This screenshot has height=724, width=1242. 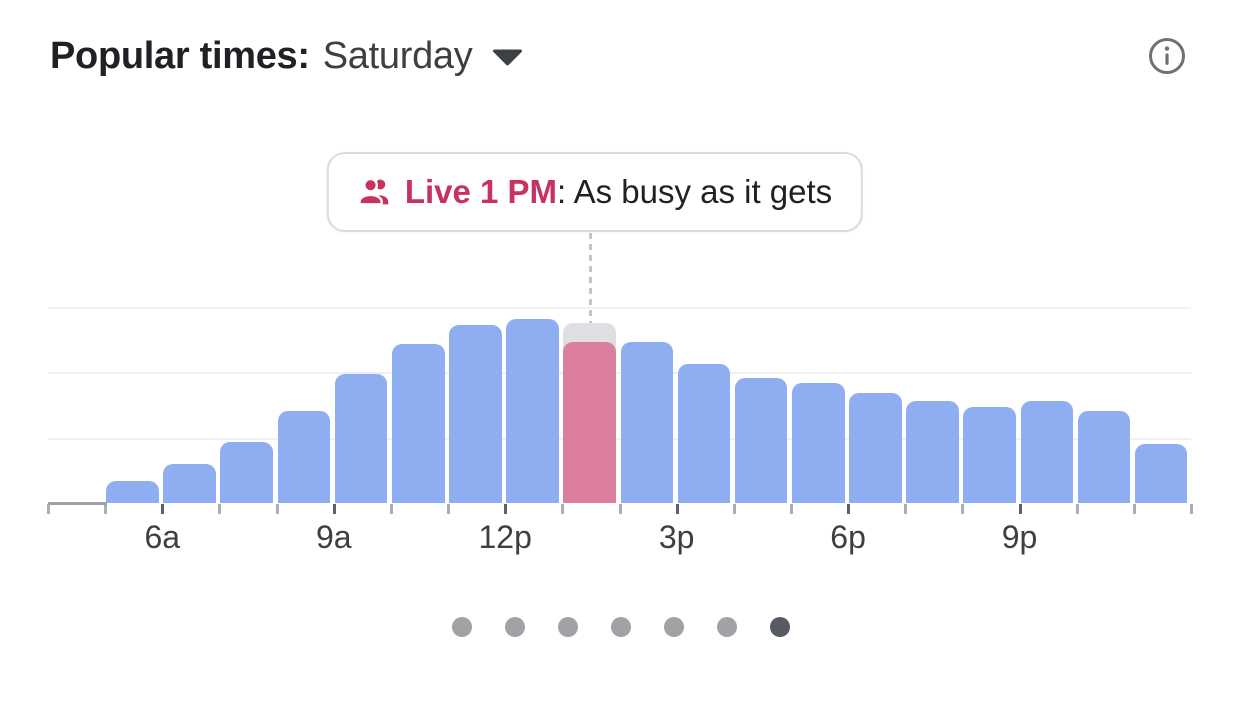 I want to click on x-axis-label: 3p, so click(x=676, y=537).